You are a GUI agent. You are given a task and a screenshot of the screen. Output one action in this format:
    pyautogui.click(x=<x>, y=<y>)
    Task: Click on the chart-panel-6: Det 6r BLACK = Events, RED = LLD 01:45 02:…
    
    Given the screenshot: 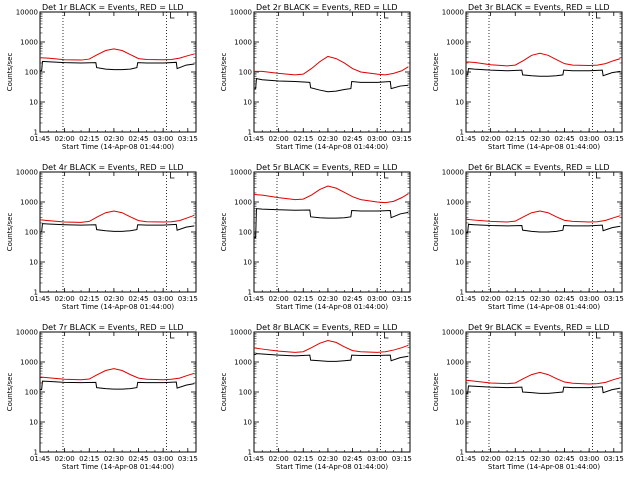 What is the action you would take?
    pyautogui.click(x=528, y=237)
    